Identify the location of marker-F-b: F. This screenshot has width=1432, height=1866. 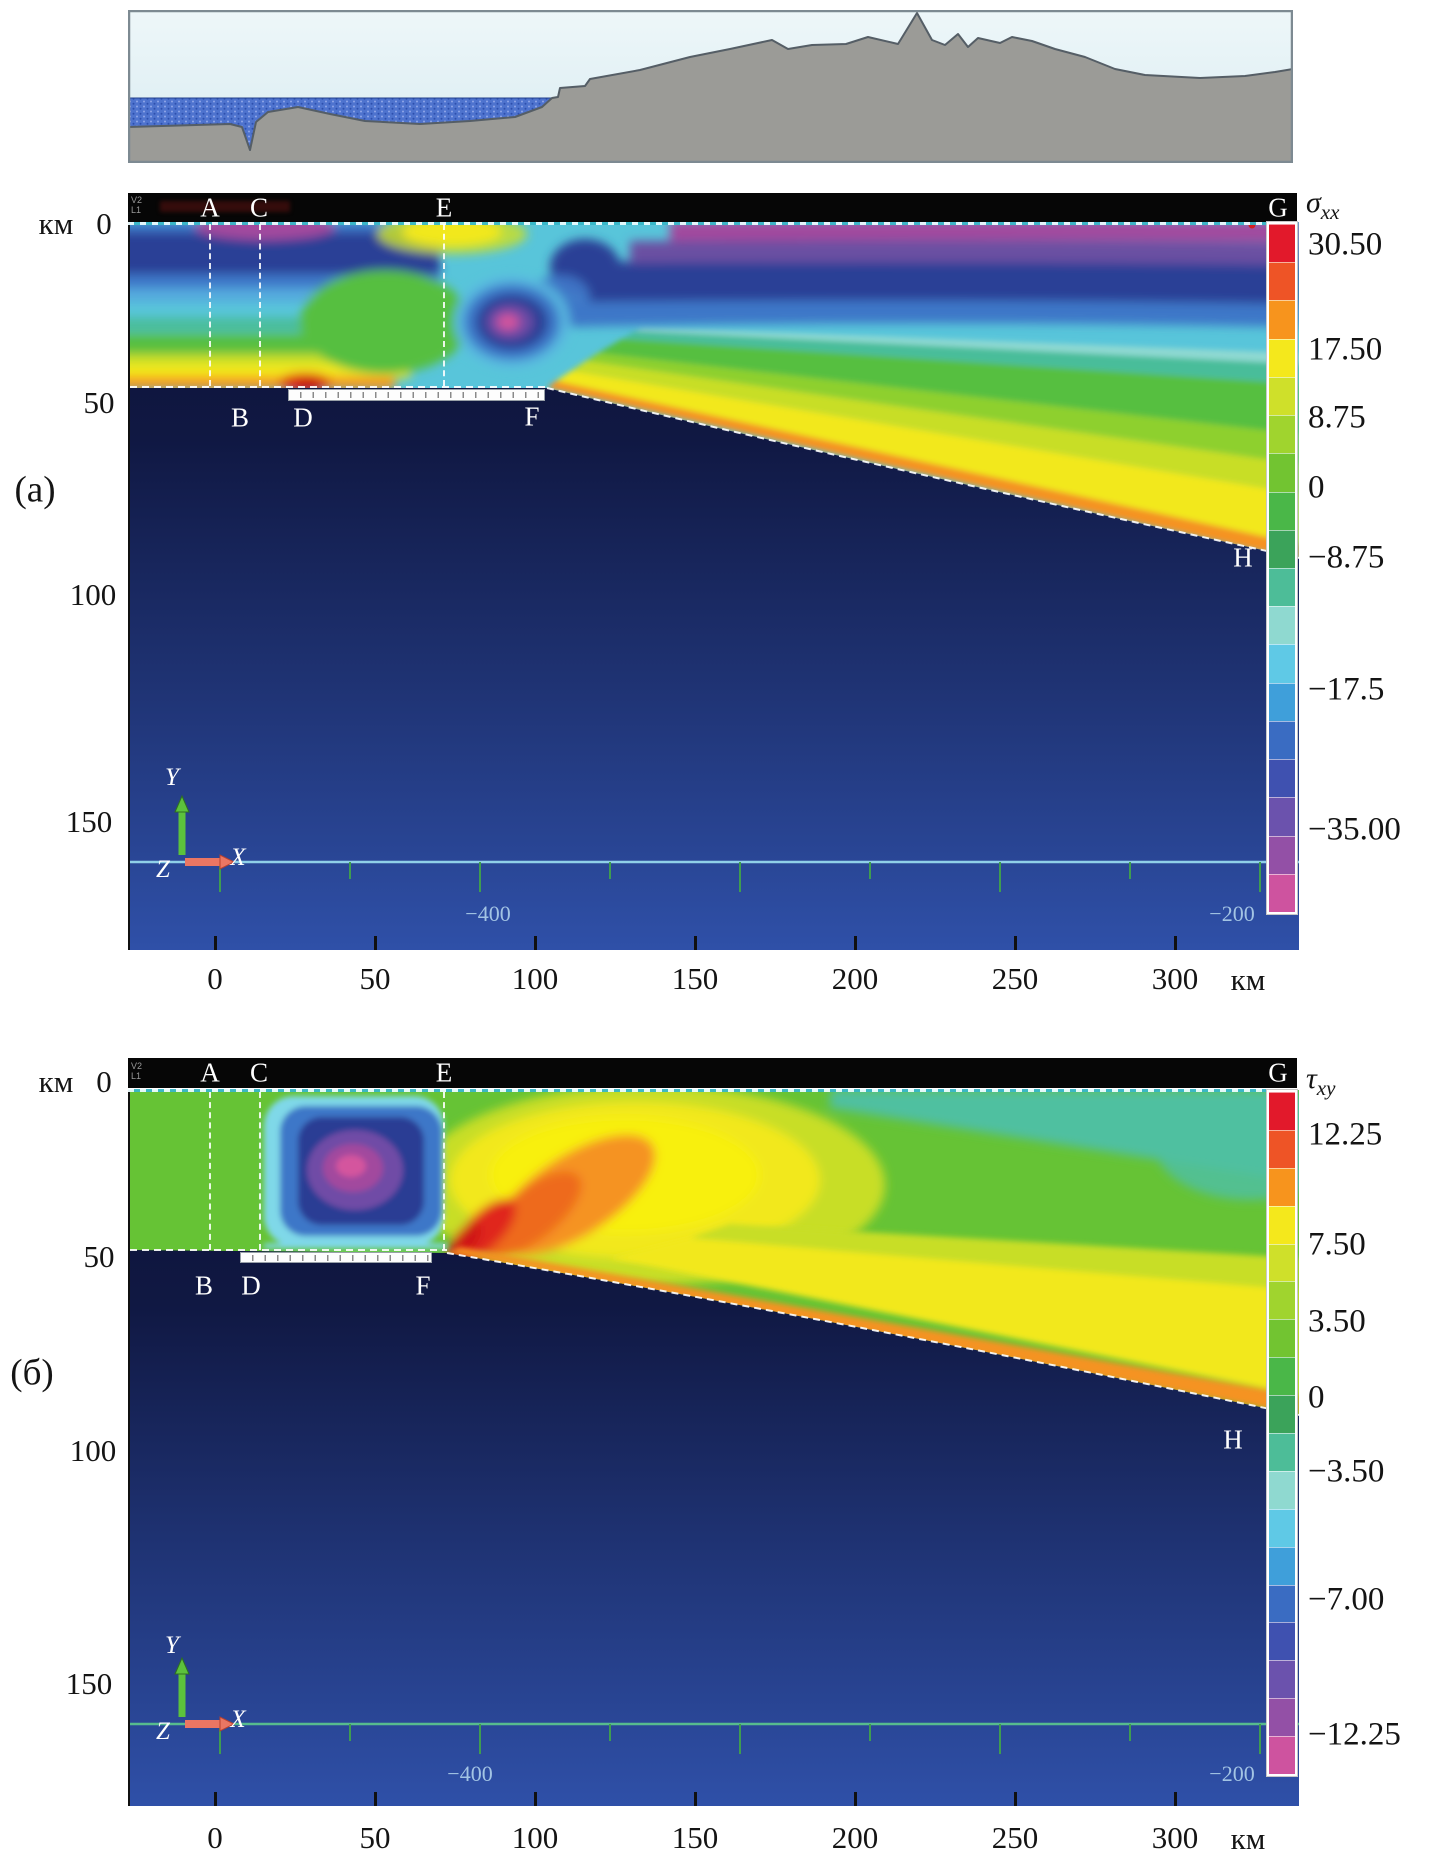
(423, 1285).